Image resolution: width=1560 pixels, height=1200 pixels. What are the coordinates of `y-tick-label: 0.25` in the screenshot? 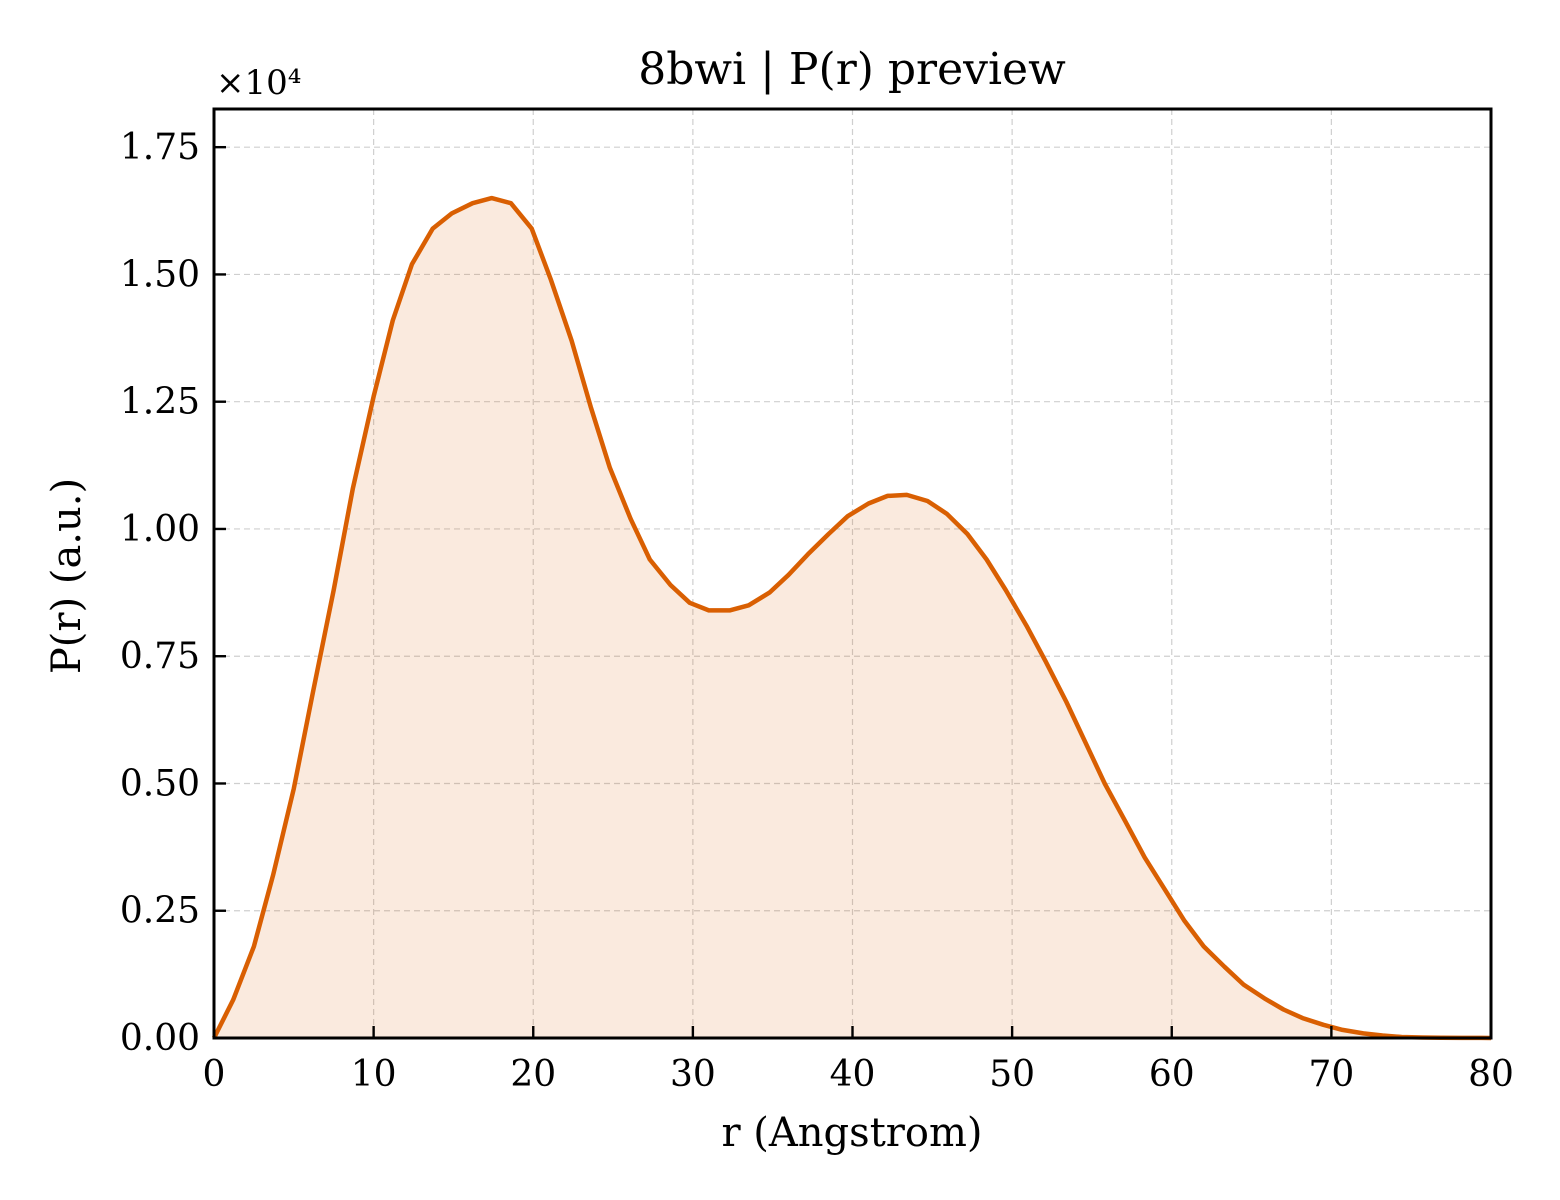 It's located at (160, 911).